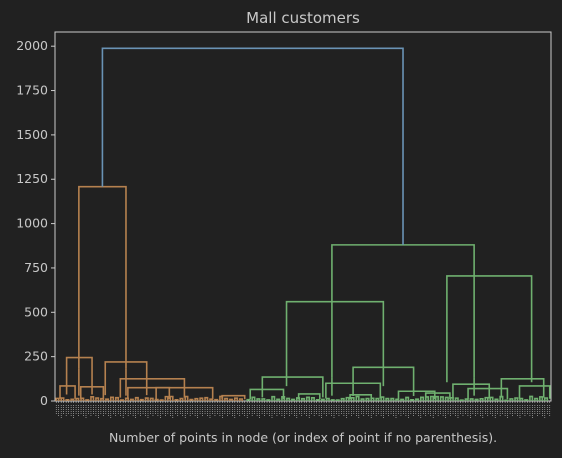  What do you see at coordinates (44, 400) in the screenshot?
I see `y-tick-label: 0` at bounding box center [44, 400].